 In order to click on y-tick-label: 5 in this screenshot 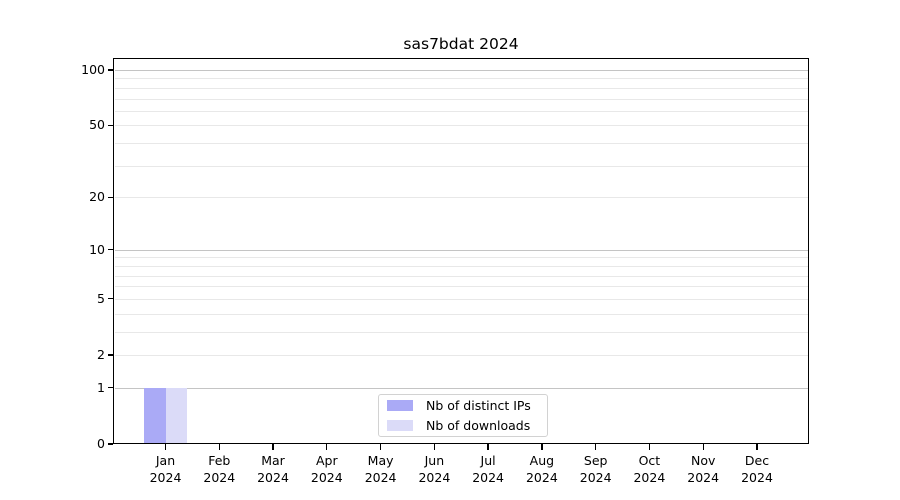, I will do `click(101, 298)`.